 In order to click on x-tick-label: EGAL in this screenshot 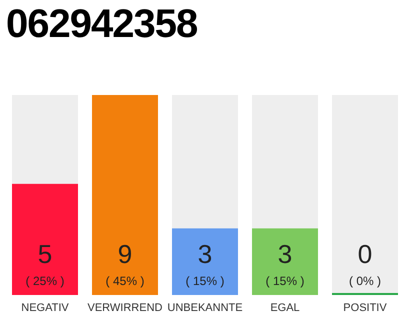, I will do `click(285, 308)`.